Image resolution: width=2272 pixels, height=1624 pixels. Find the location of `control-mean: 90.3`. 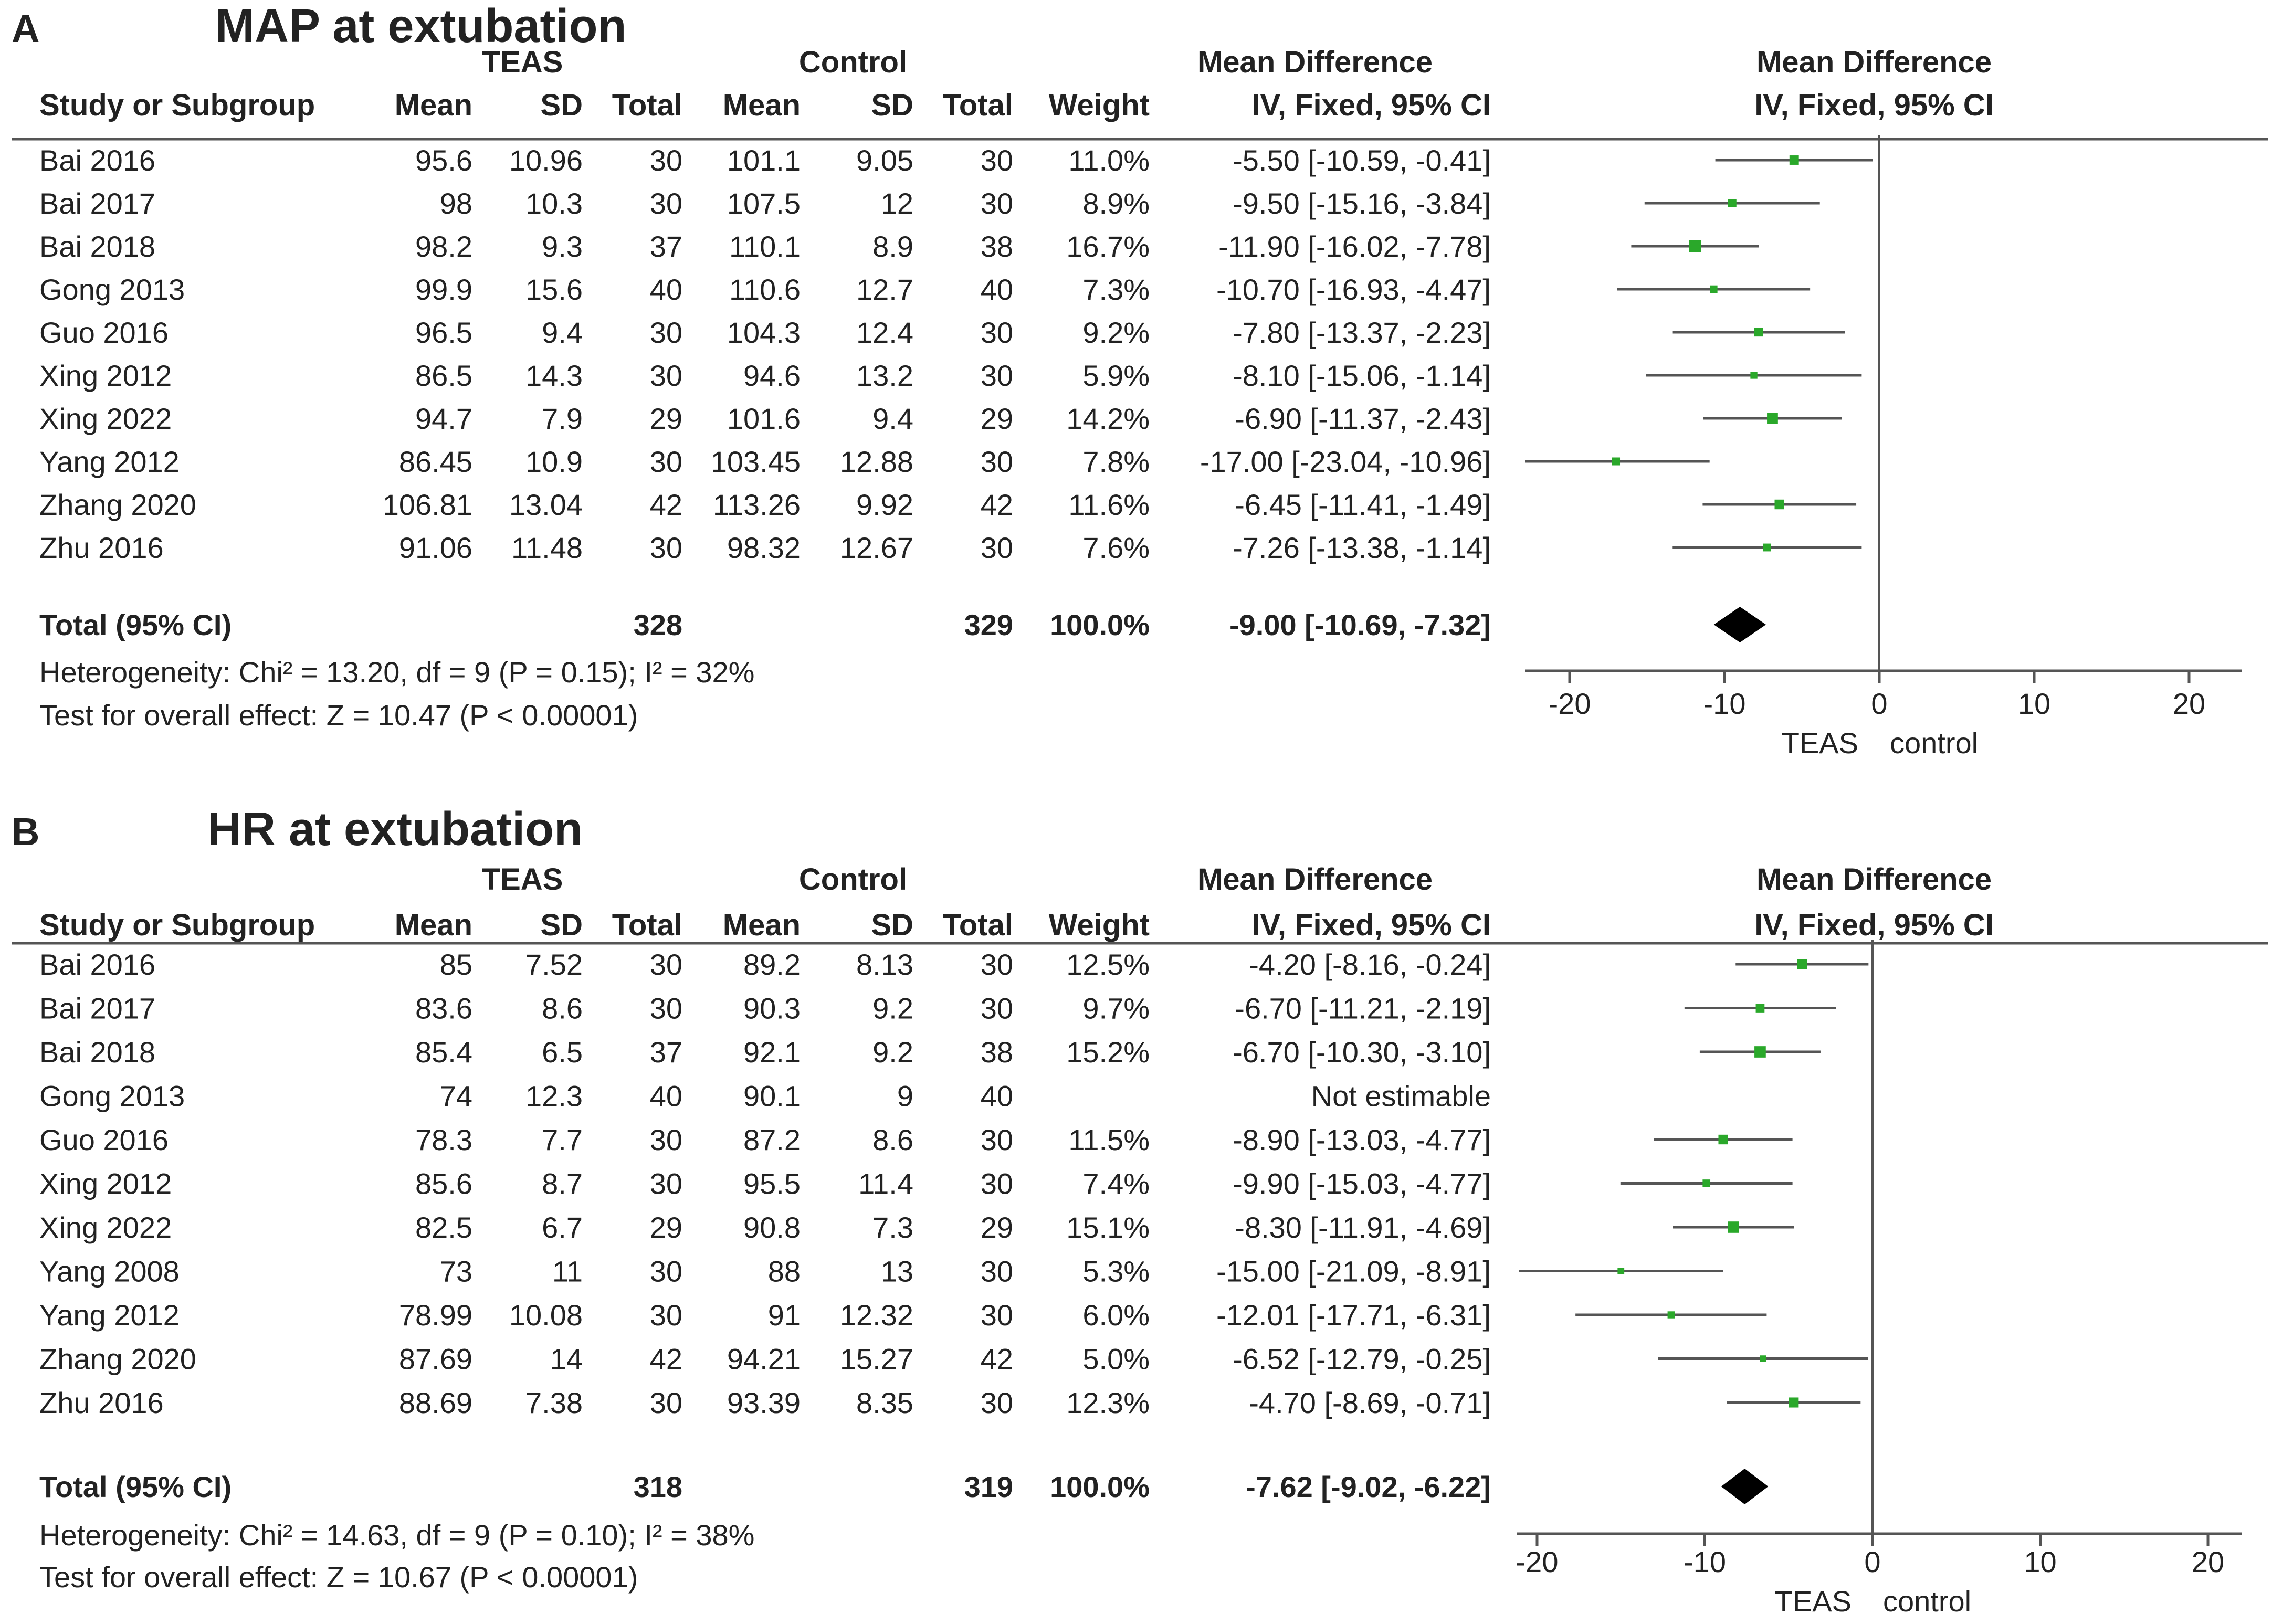

control-mean: 90.3 is located at coordinates (772, 1009).